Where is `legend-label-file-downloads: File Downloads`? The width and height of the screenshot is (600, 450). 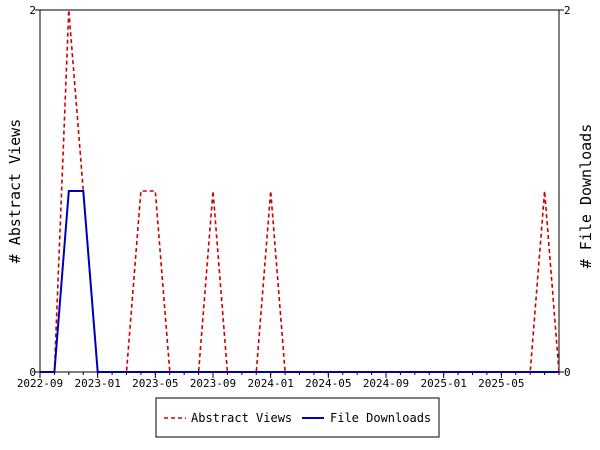
legend-label-file-downloads: File Downloads is located at coordinates (380, 418).